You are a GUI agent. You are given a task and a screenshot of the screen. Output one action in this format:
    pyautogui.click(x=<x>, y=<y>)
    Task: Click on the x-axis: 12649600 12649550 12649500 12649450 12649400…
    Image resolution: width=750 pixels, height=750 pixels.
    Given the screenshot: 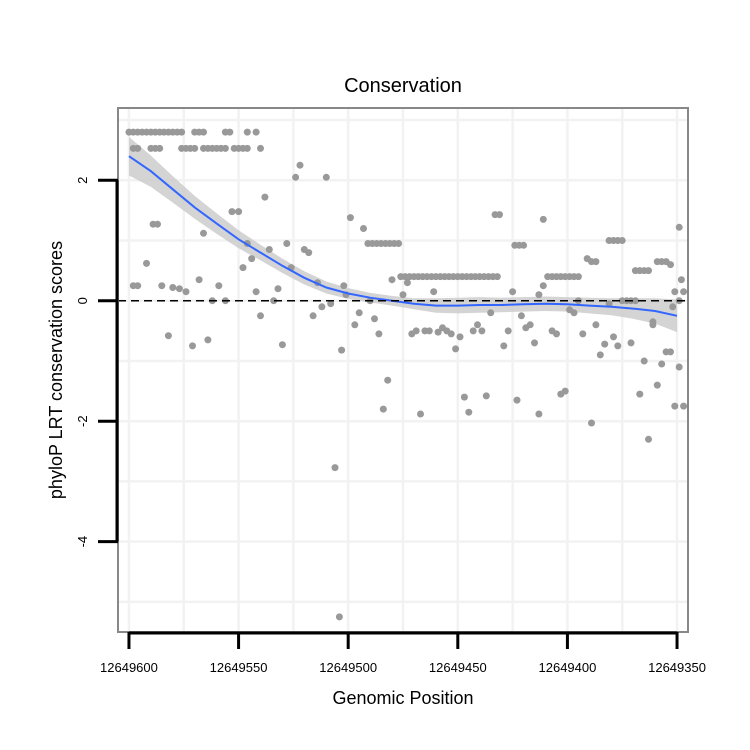 What is the action you would take?
    pyautogui.click(x=403, y=653)
    